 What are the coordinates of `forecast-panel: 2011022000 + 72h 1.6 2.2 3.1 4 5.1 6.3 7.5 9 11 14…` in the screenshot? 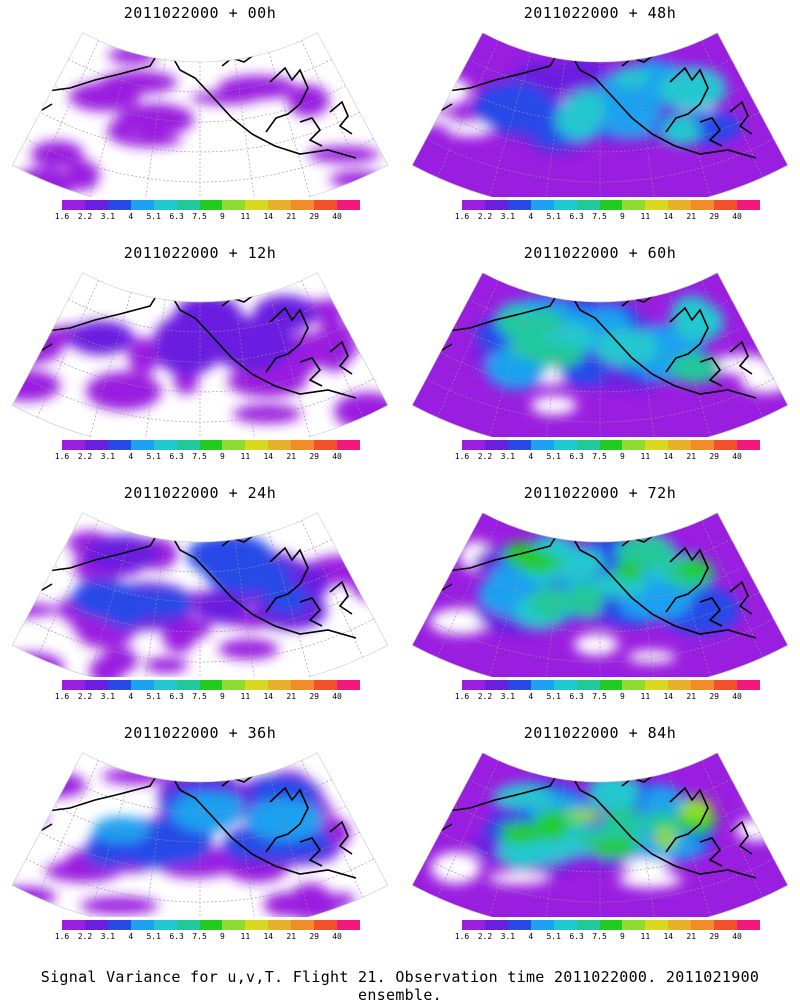 It's located at (600, 600).